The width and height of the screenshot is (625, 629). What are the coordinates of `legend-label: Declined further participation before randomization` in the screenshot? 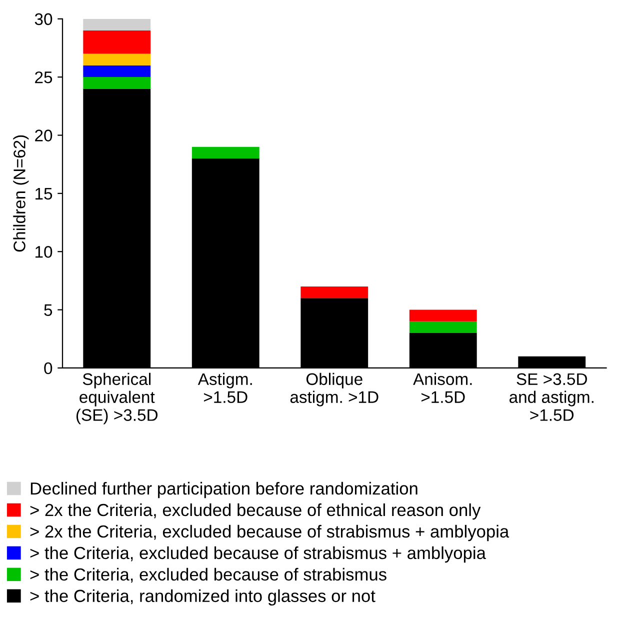 It's located at (224, 490).